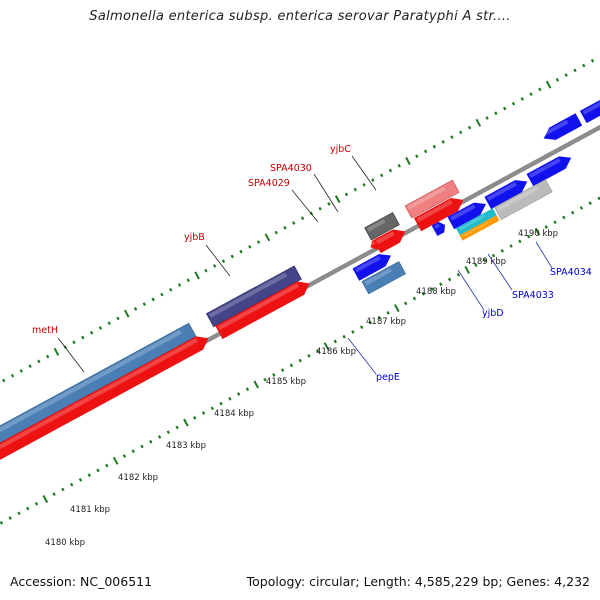  I want to click on gene-label-top: yjbC, so click(340, 149).